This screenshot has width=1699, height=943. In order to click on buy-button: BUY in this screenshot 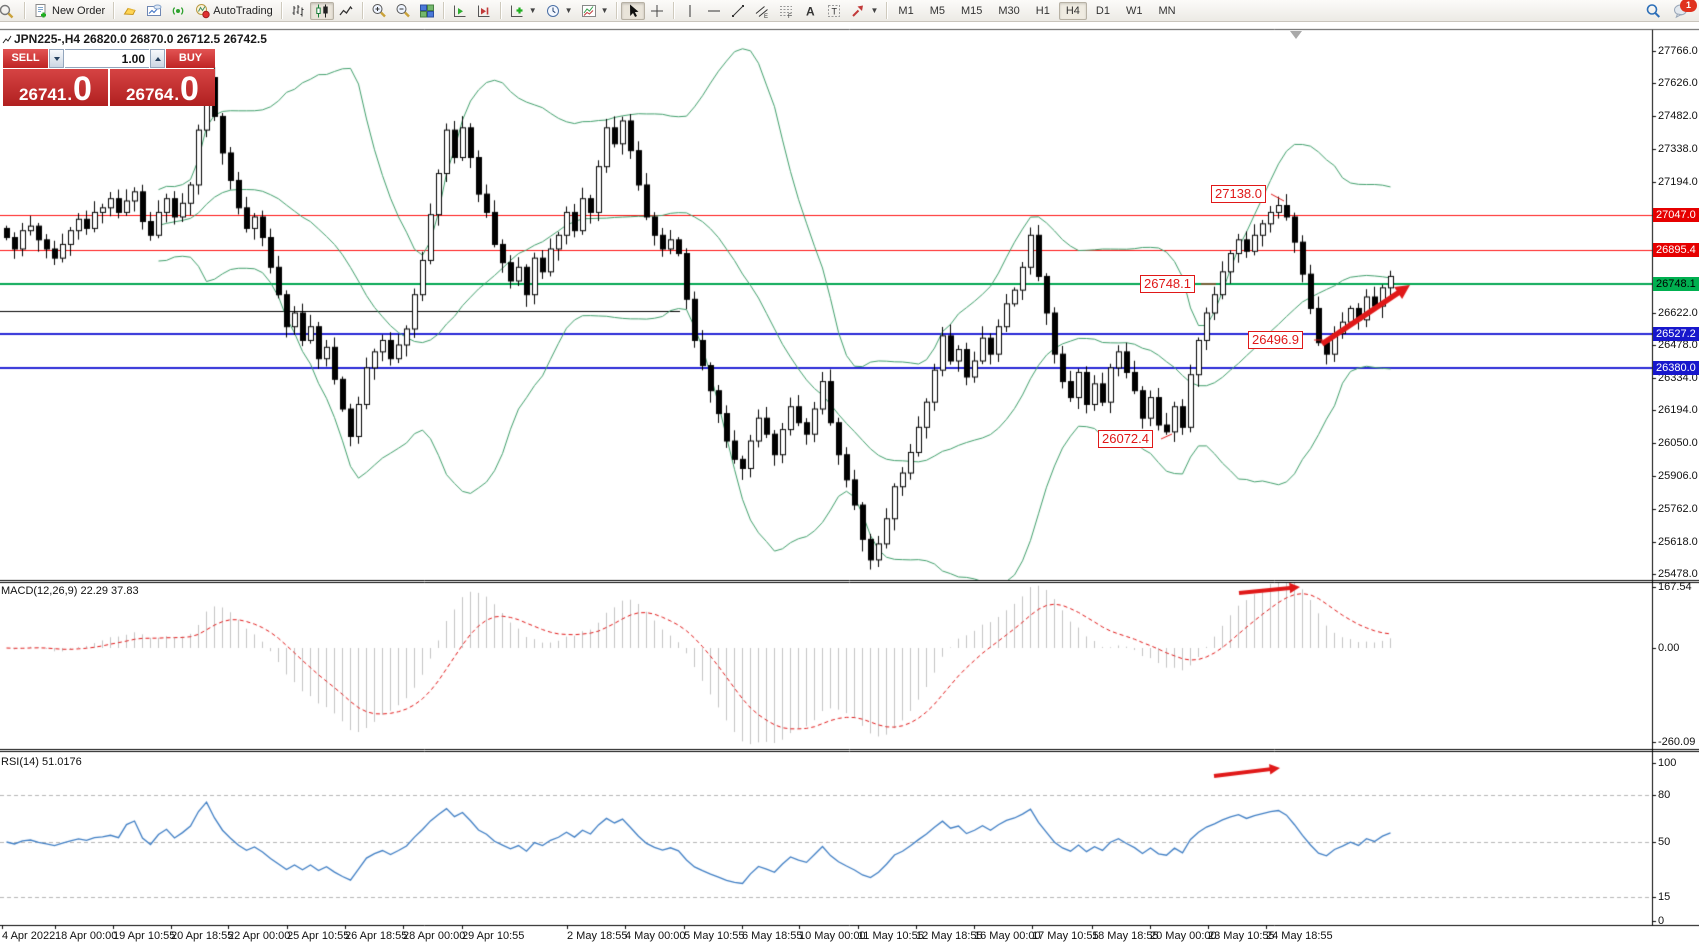, I will do `click(190, 58)`.